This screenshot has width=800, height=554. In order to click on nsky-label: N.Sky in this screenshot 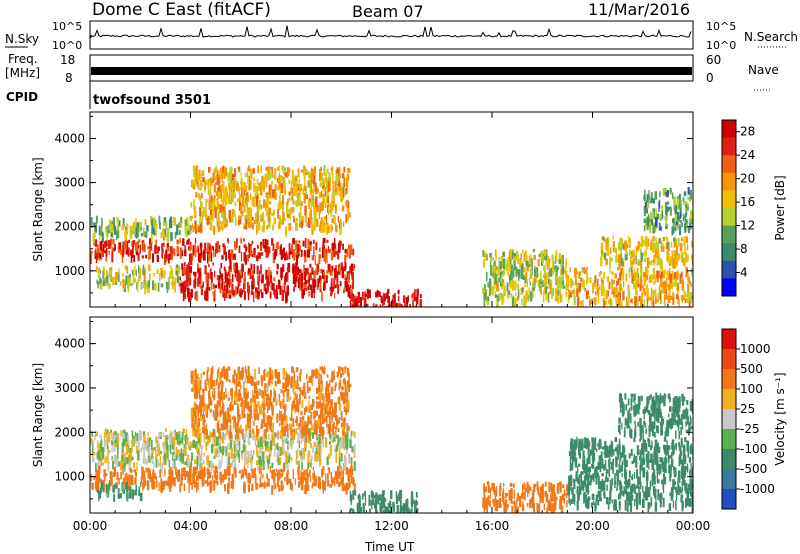, I will do `click(22, 39)`.